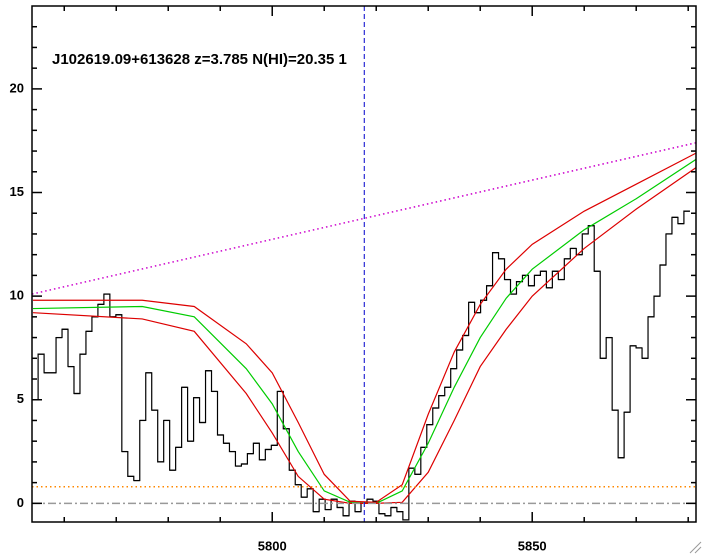 This screenshot has width=704, height=556. What do you see at coordinates (17, 87) in the screenshot?
I see `y-tick-label: 20` at bounding box center [17, 87].